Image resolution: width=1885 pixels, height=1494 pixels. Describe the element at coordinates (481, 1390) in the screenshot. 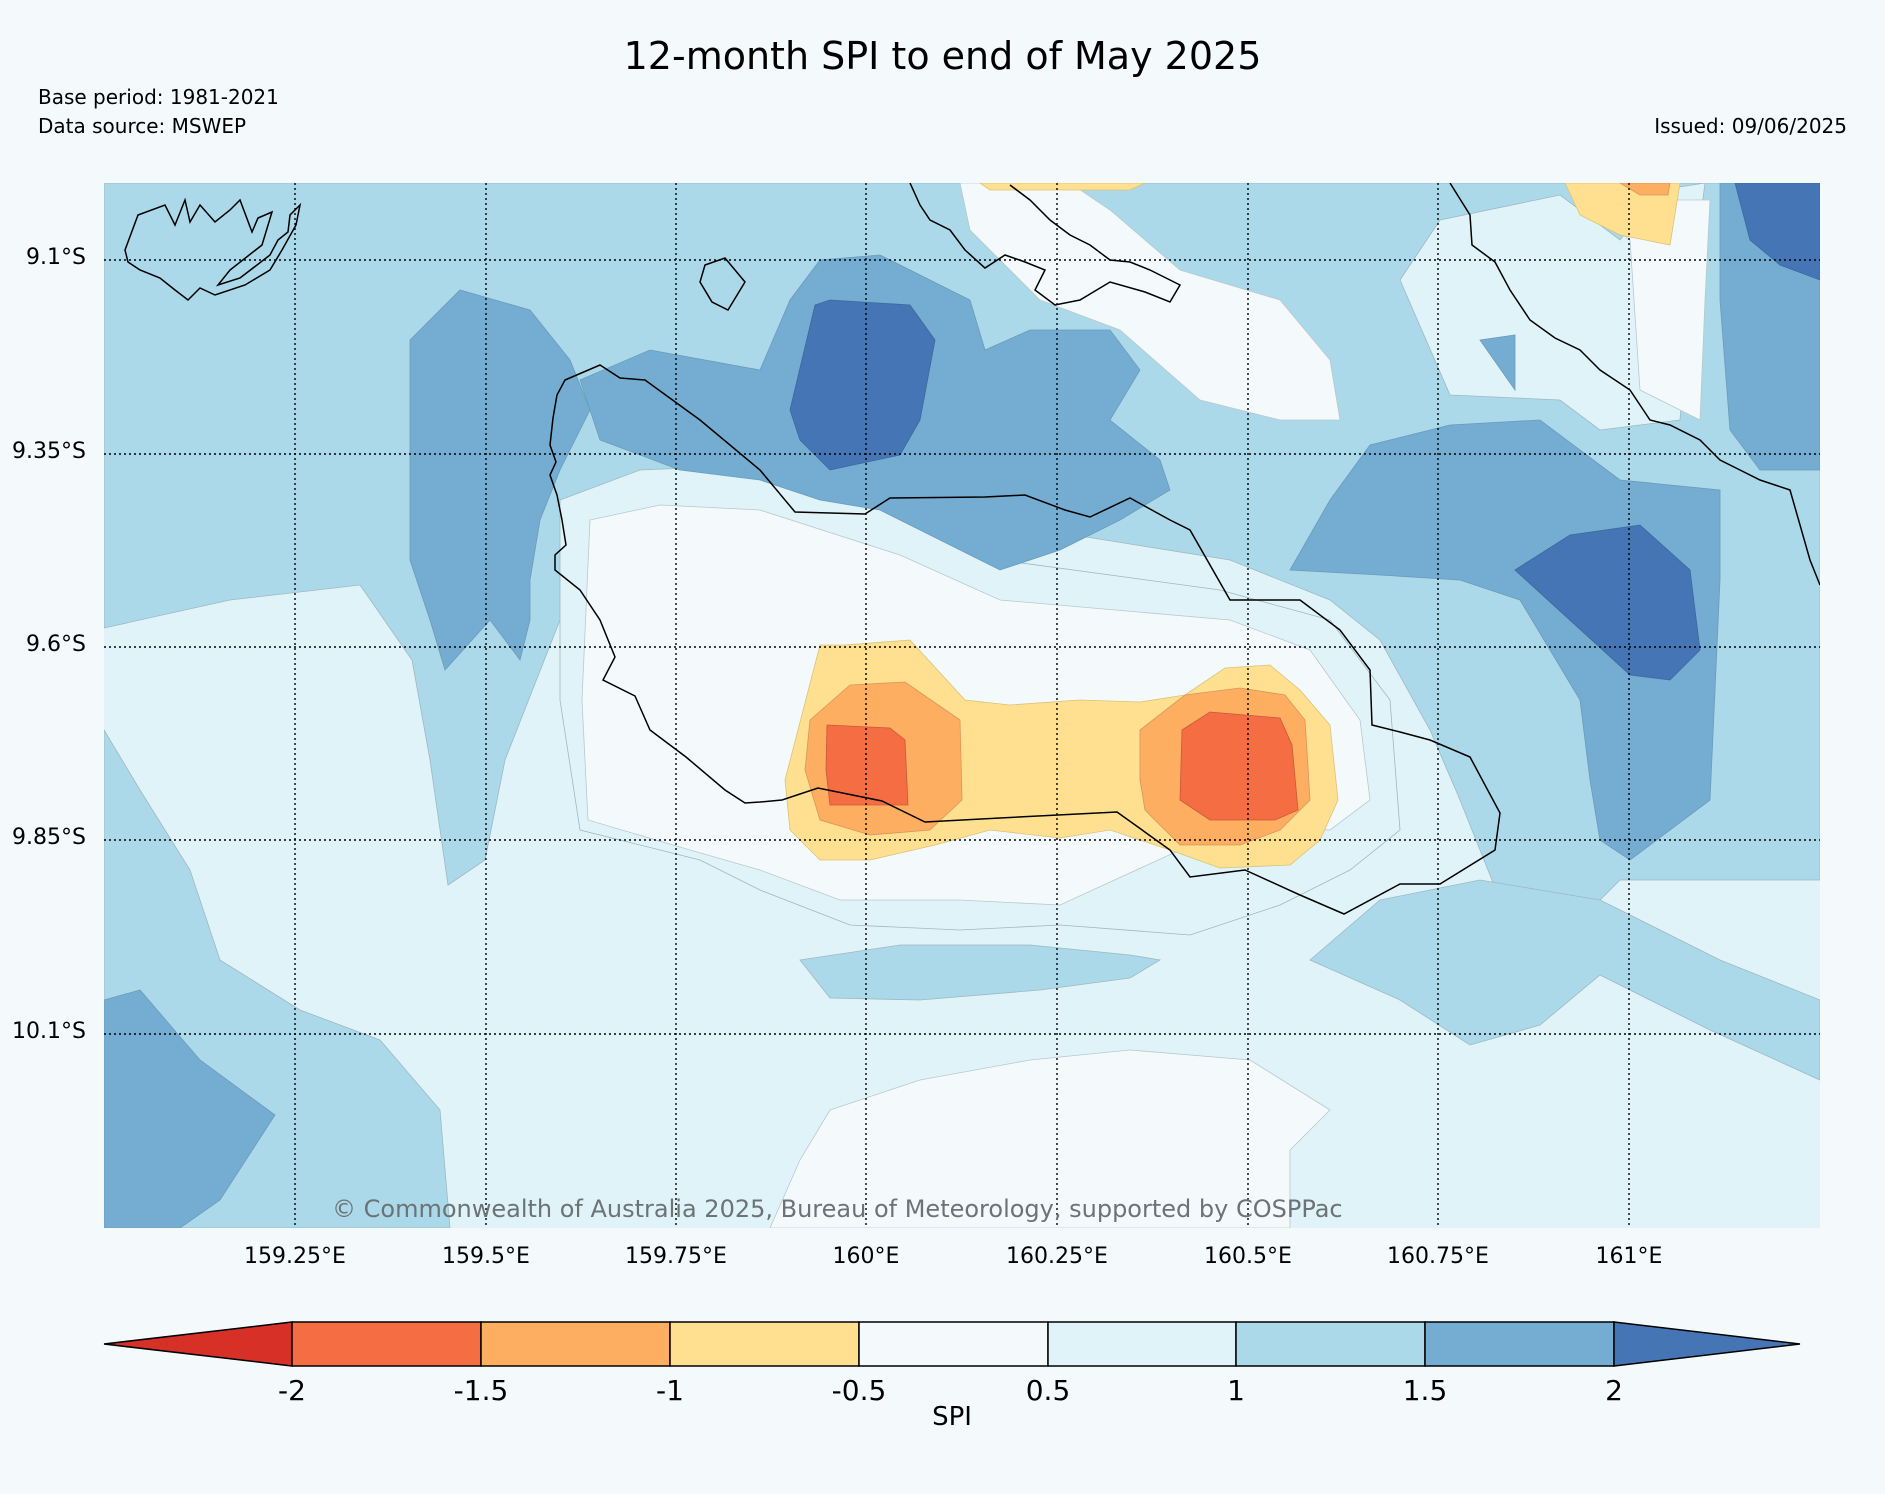

I see `colorbar-tick: -1.5` at that location.